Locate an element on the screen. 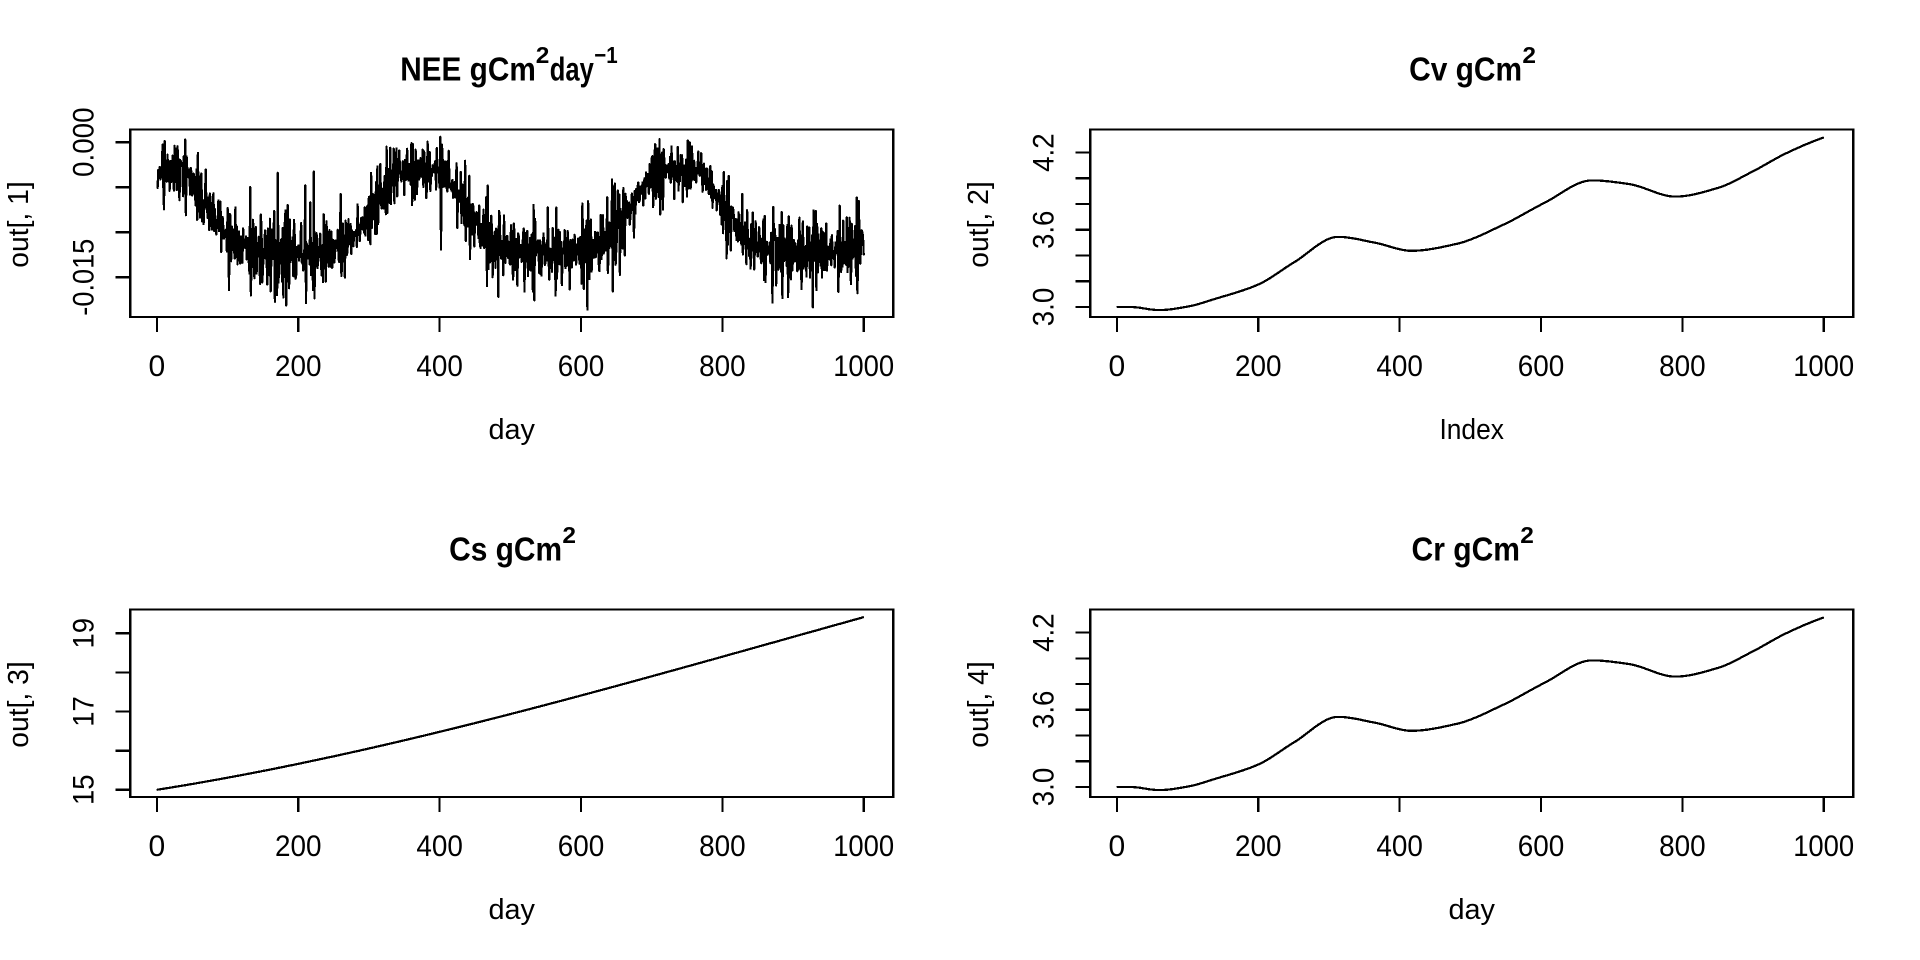 The width and height of the screenshot is (1920, 960). svg-text: out[, 1] is located at coordinates (19, 224).